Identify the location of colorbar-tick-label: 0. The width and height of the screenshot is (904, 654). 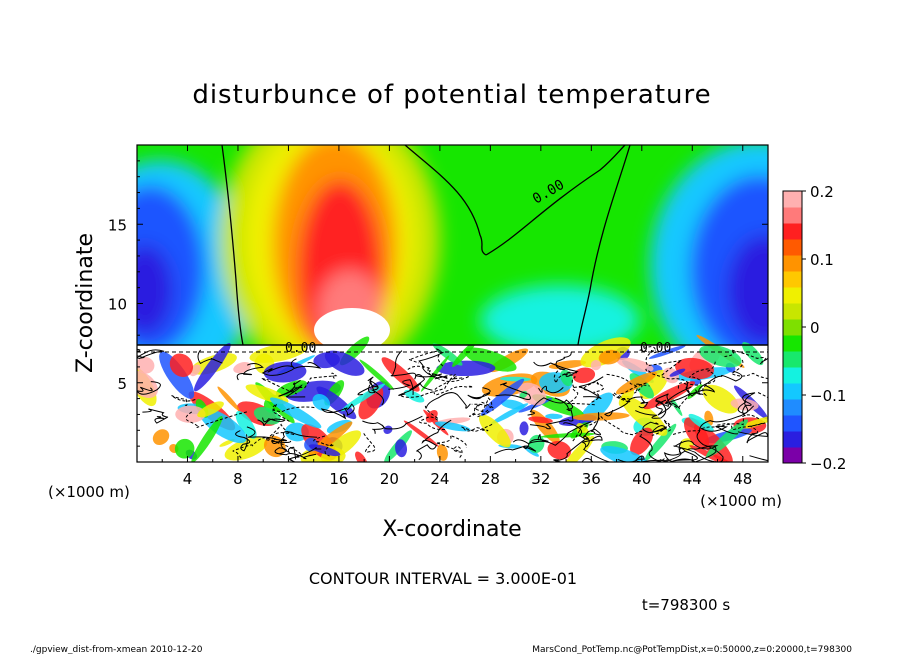
(815, 328).